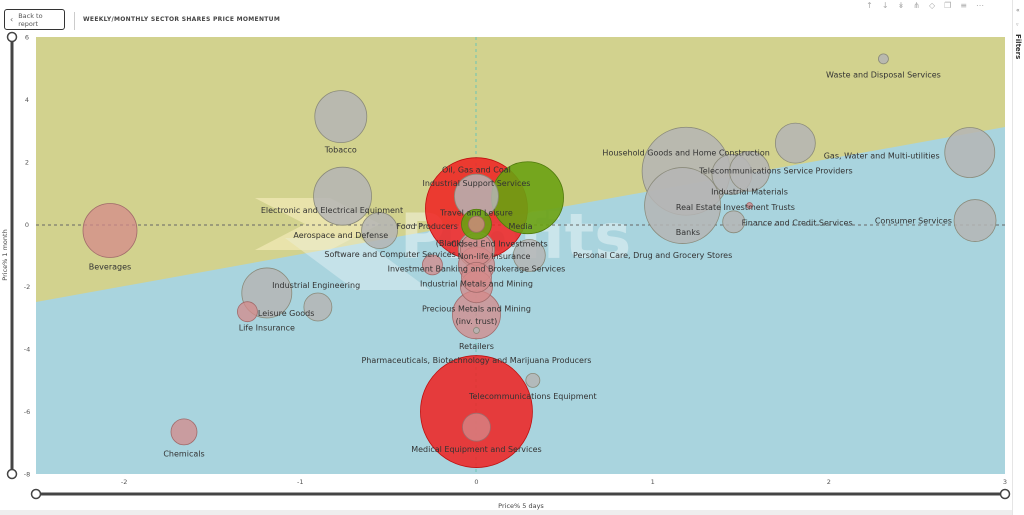 This screenshot has height=515, width=1024. What do you see at coordinates (688, 232) in the screenshot?
I see `bubble-label: Banks` at bounding box center [688, 232].